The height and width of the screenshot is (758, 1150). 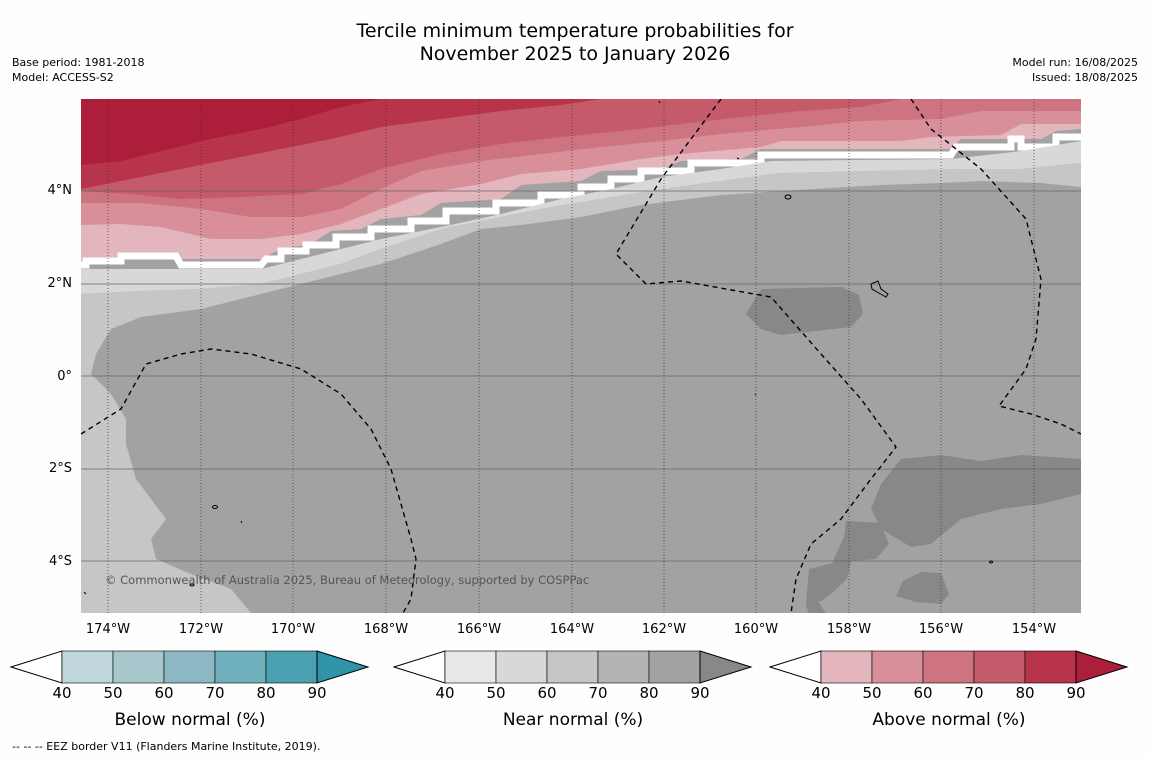 I want to click on colorbar-title-below: Below normal (%), so click(x=190, y=720).